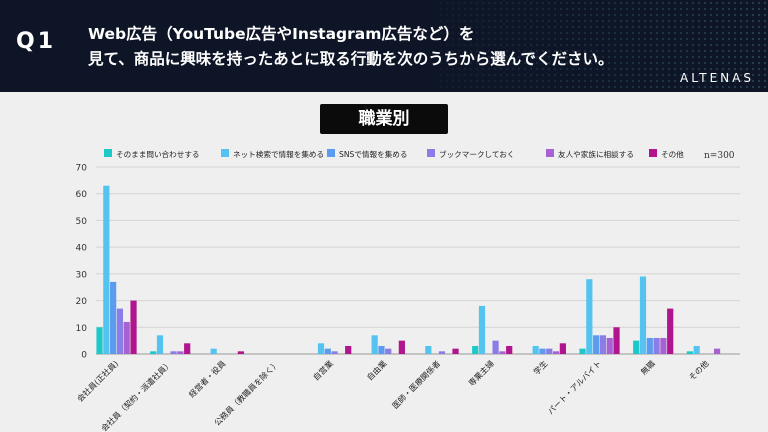 Image resolution: width=768 pixels, height=432 pixels. I want to click on y-tick-label: 20, so click(82, 302).